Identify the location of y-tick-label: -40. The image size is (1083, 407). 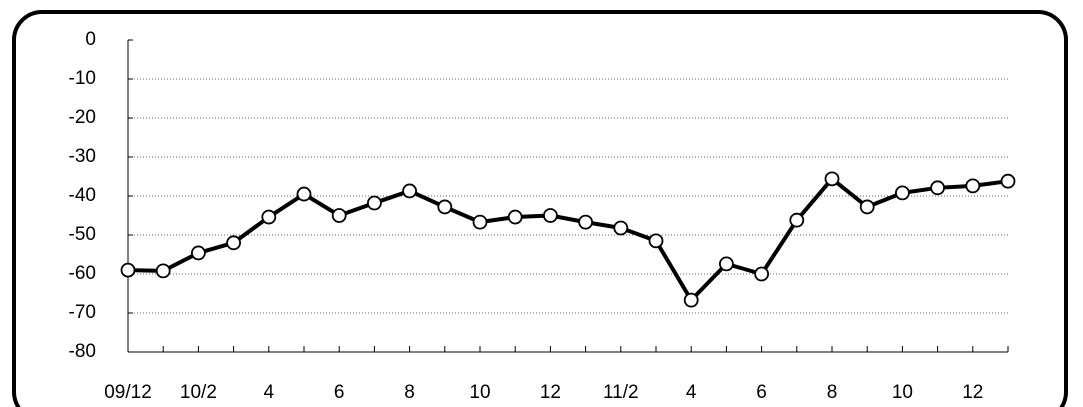
(82, 195).